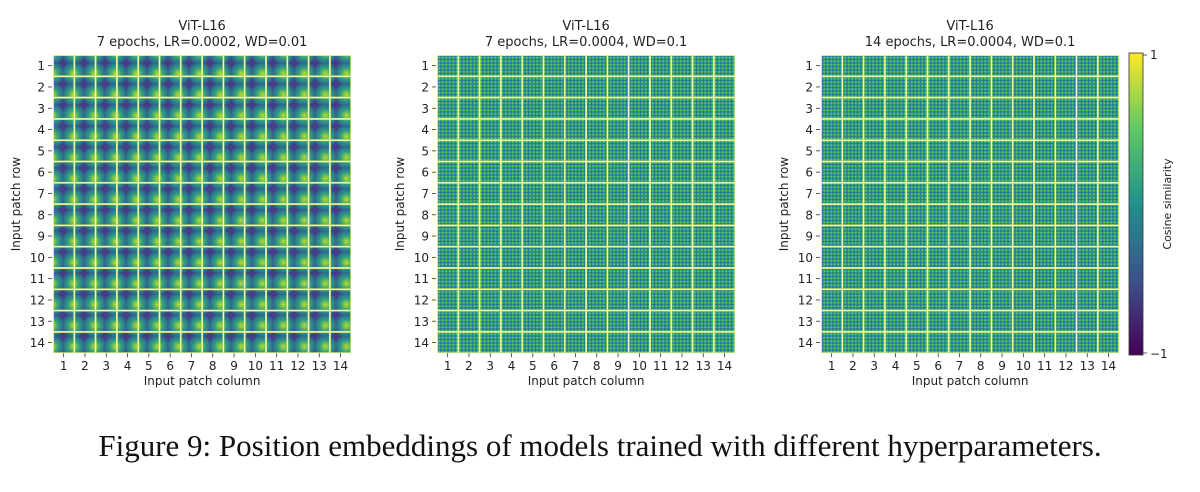 The image size is (1200, 492). I want to click on x-tick-label: 4, so click(512, 366).